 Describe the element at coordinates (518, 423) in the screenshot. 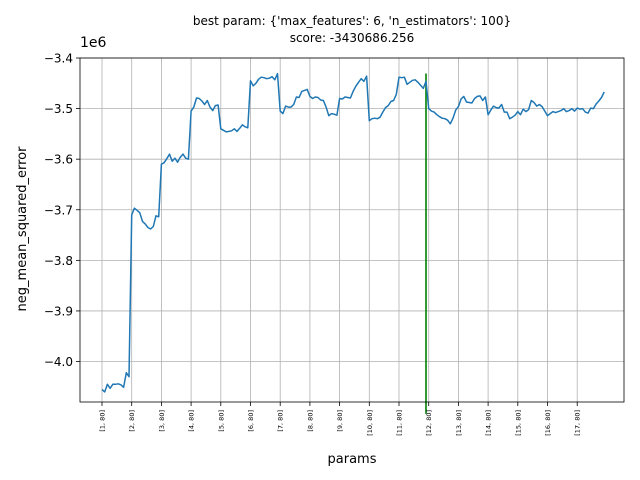

I see `x-tick-label: [15, 80]` at that location.